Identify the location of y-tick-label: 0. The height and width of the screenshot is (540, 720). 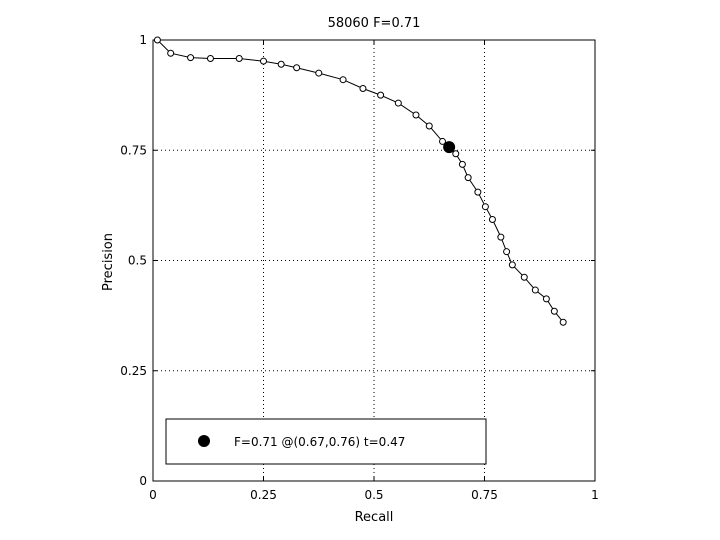
(143, 481).